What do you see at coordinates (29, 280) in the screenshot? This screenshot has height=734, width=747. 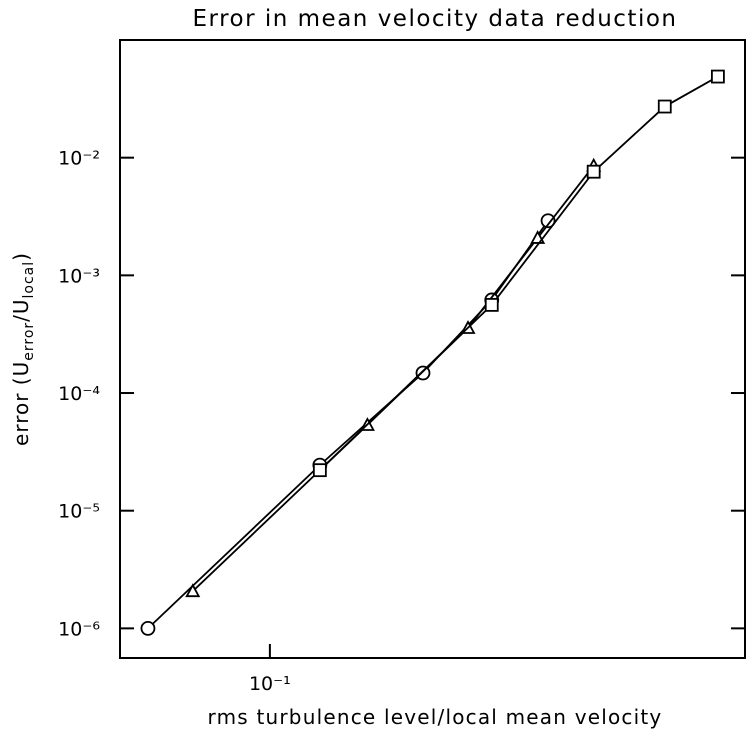 I see `y-label-sub: local` at bounding box center [29, 280].